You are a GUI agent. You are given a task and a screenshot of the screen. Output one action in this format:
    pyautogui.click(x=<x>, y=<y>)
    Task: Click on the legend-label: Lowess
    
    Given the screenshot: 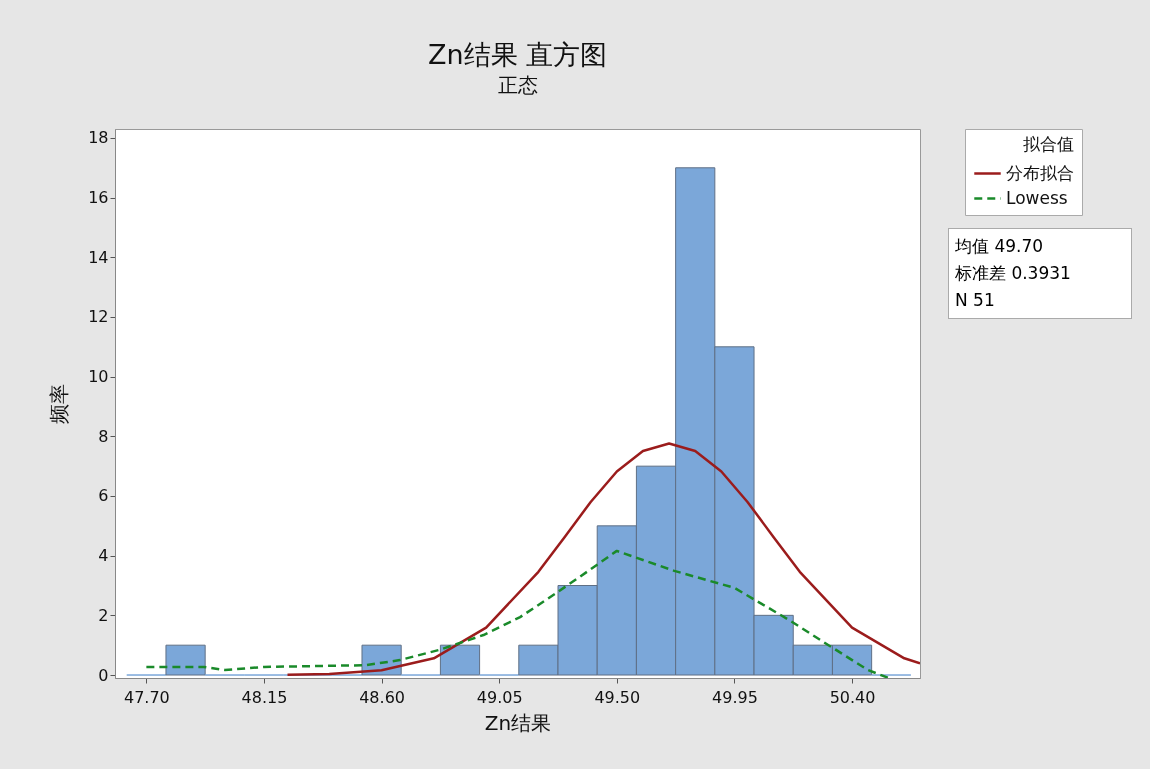 What is the action you would take?
    pyautogui.click(x=1037, y=197)
    